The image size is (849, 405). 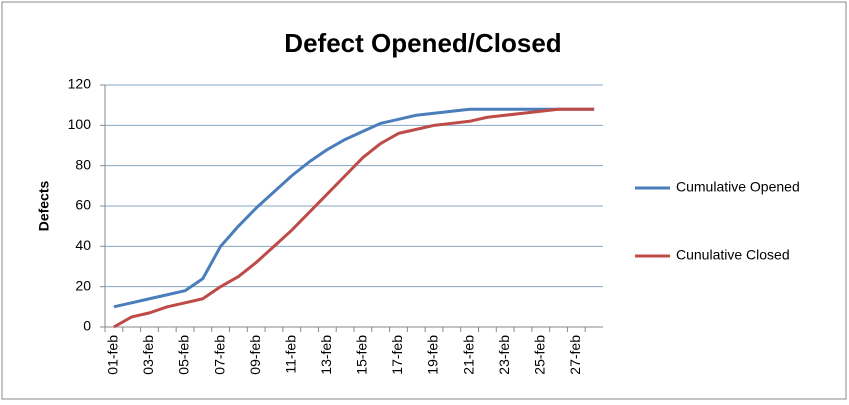 I want to click on x-tick-label: 25-feb, so click(x=539, y=355).